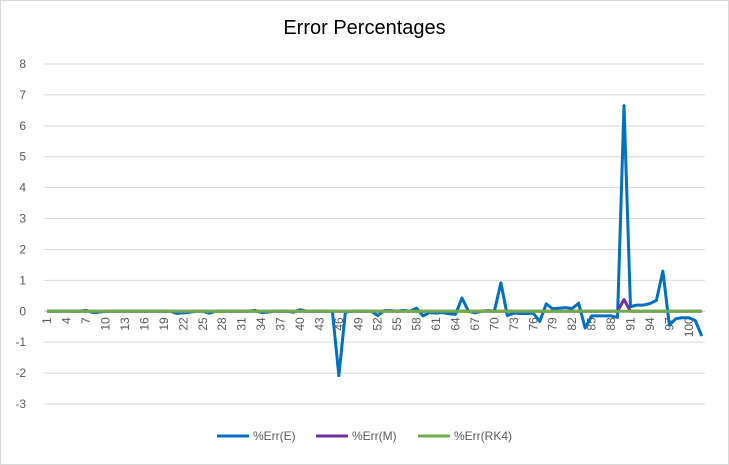  What do you see at coordinates (358, 324) in the screenshot?
I see `x-tick-label: 49` at bounding box center [358, 324].